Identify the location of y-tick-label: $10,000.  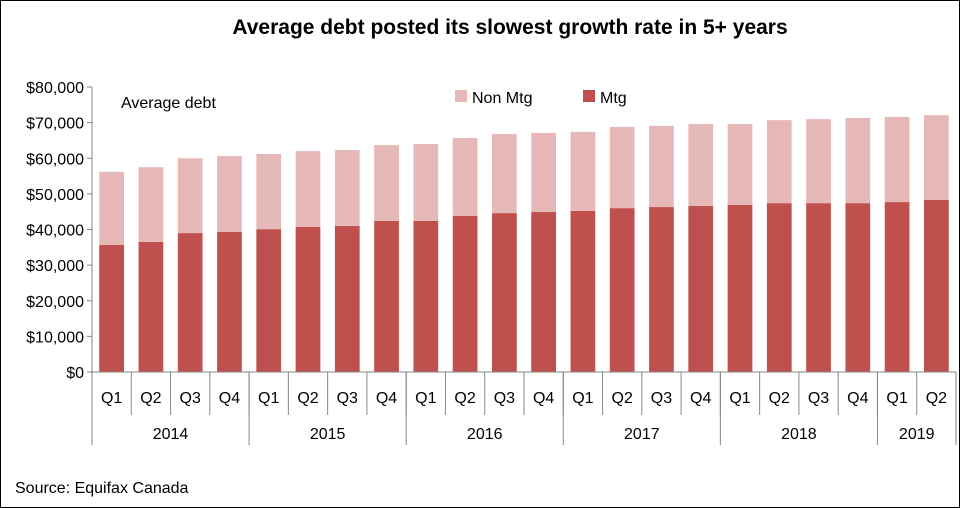
(55, 337).